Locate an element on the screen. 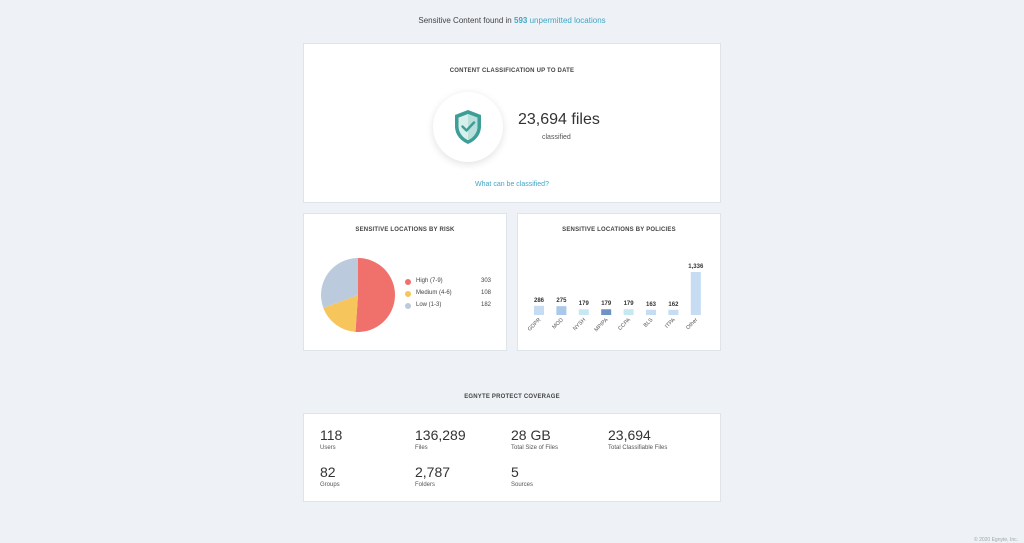  stat-users: 118 Users is located at coordinates (331, 439).